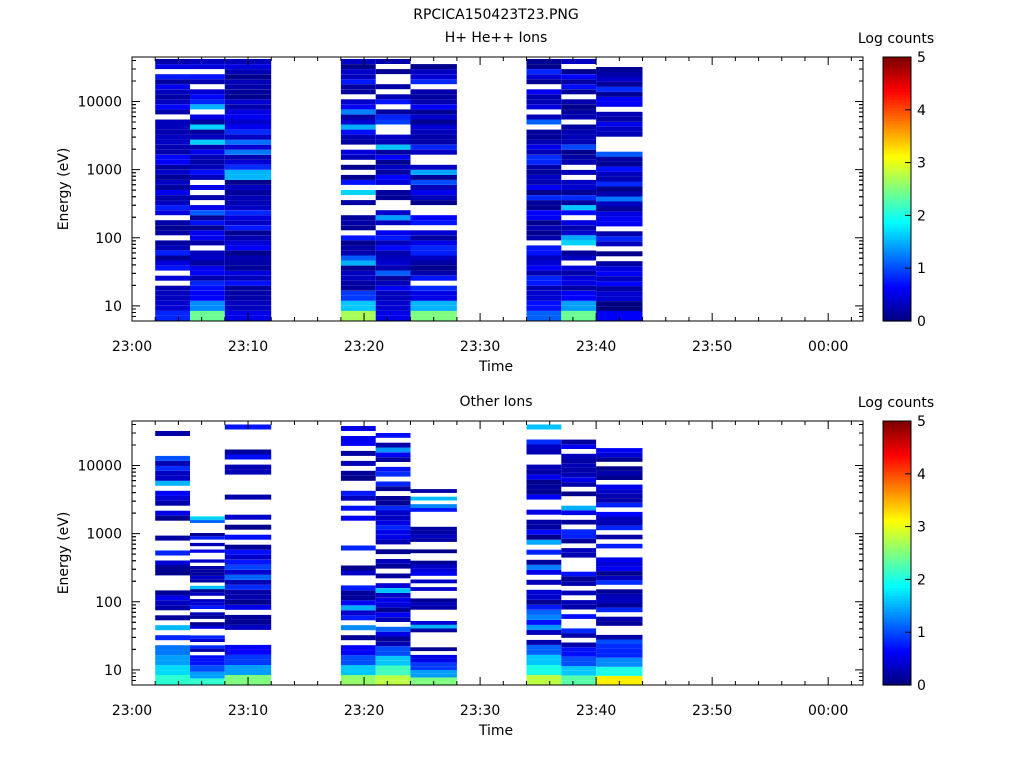  I want to click on x-tick-label: 23:50, so click(712, 711).